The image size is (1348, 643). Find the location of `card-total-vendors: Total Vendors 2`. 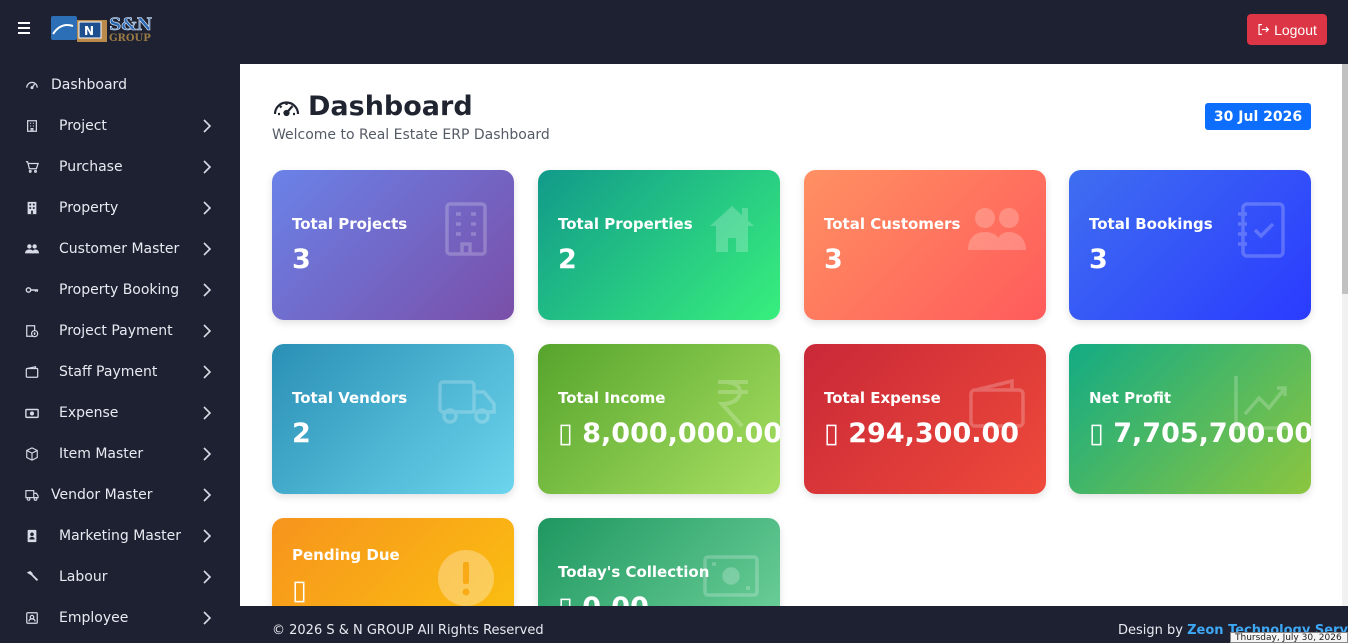

card-total-vendors: Total Vendors 2 is located at coordinates (393, 419).